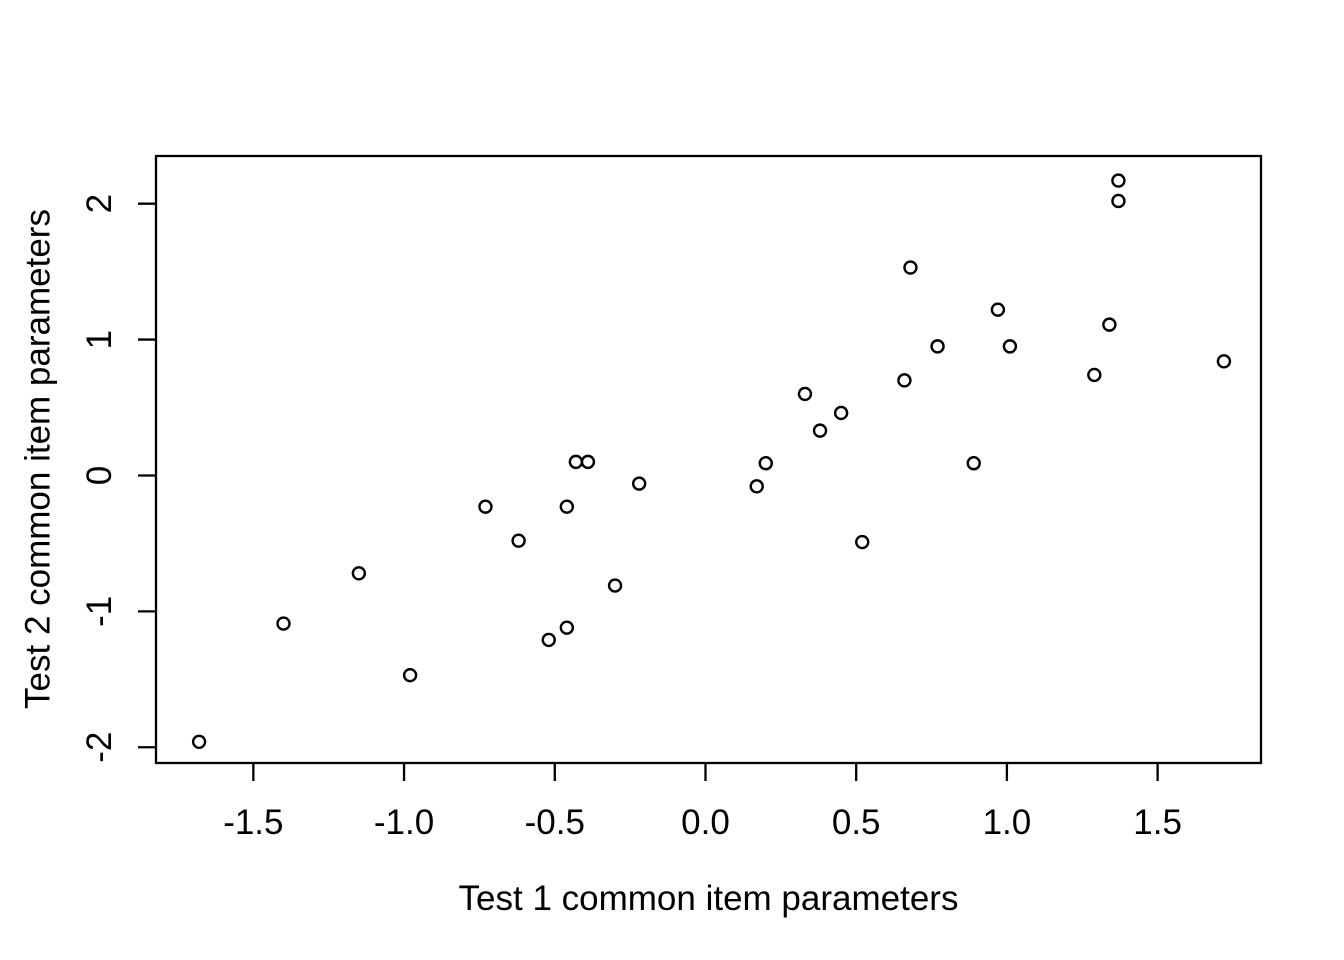  What do you see at coordinates (1157, 822) in the screenshot?
I see `x-axis-tick-label: 1.5` at bounding box center [1157, 822].